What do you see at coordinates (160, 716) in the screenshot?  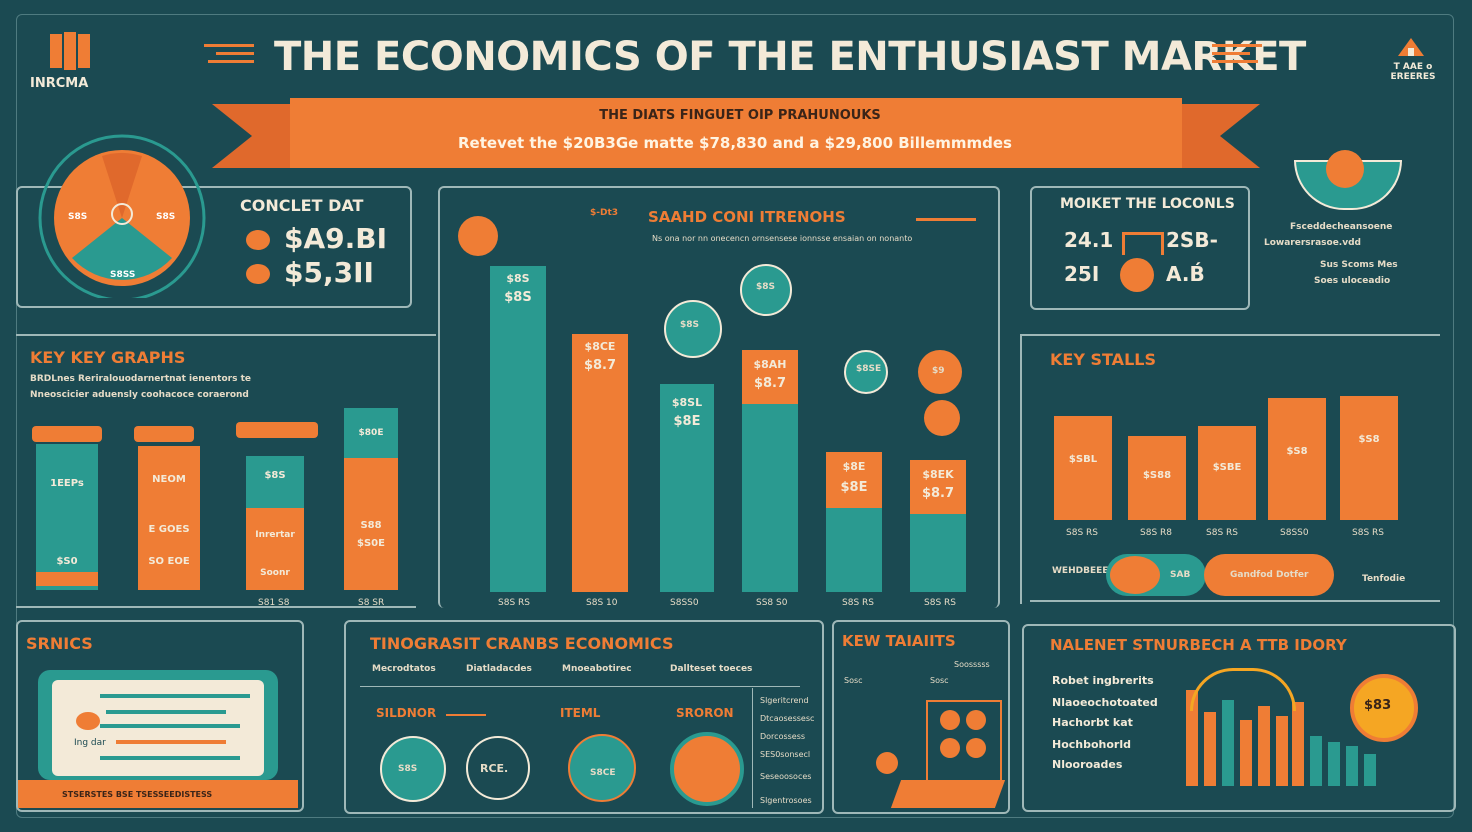 I see `strats-panel` at bounding box center [160, 716].